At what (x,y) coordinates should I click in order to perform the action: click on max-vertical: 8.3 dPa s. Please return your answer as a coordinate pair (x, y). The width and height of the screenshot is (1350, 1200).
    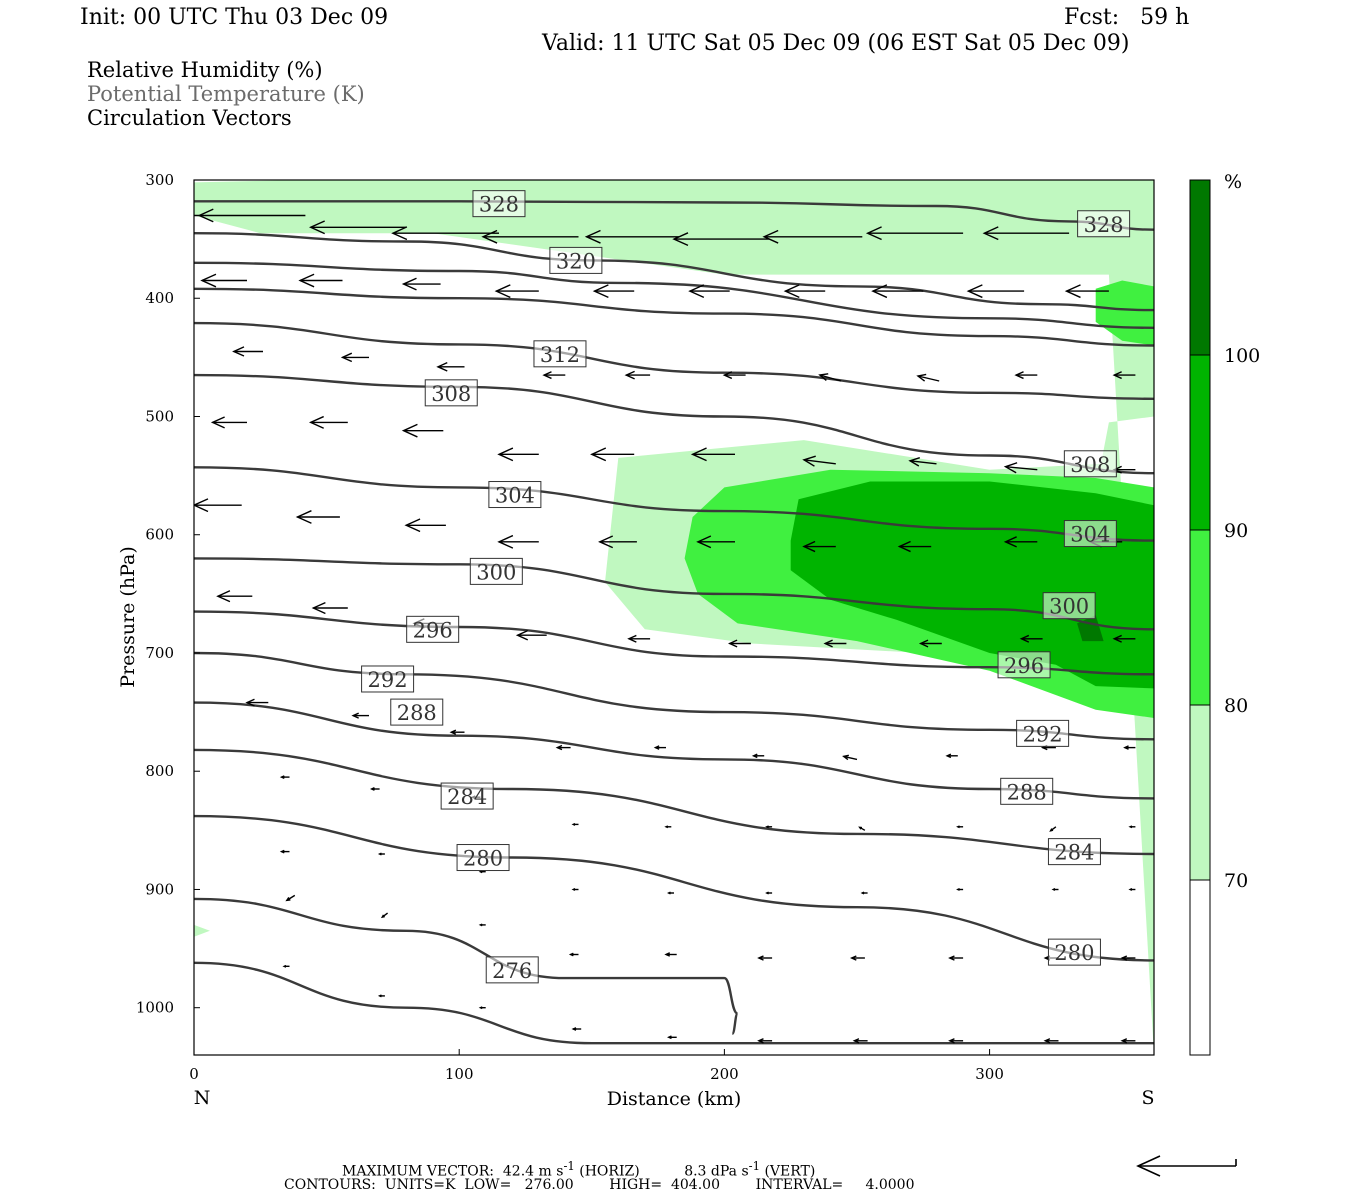
    Looking at the image, I should click on (716, 1171).